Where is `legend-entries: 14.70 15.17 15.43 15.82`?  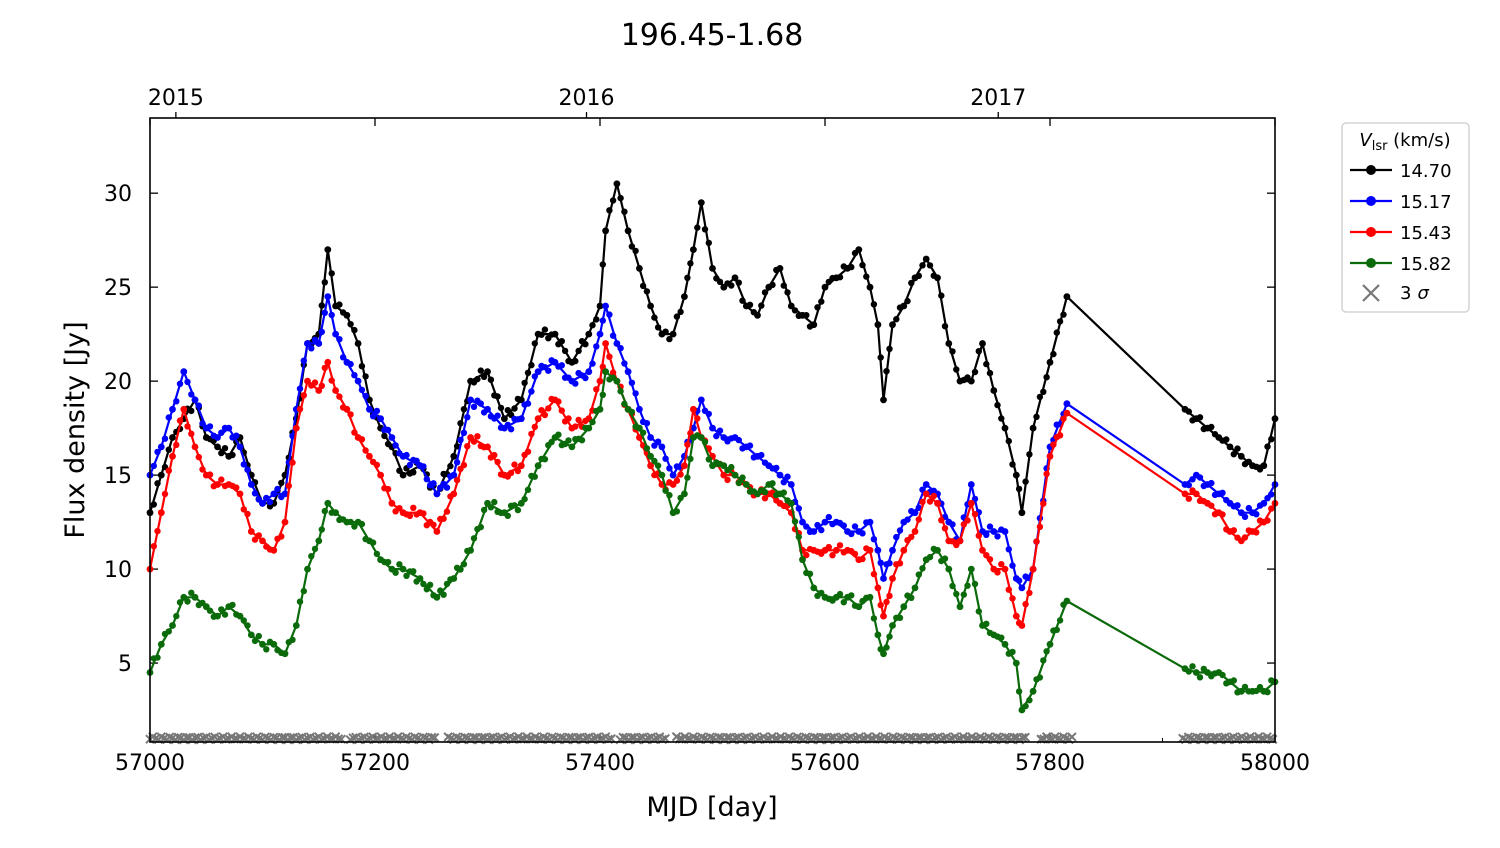 legend-entries: 14.70 15.17 15.43 15.82 is located at coordinates (1401, 218).